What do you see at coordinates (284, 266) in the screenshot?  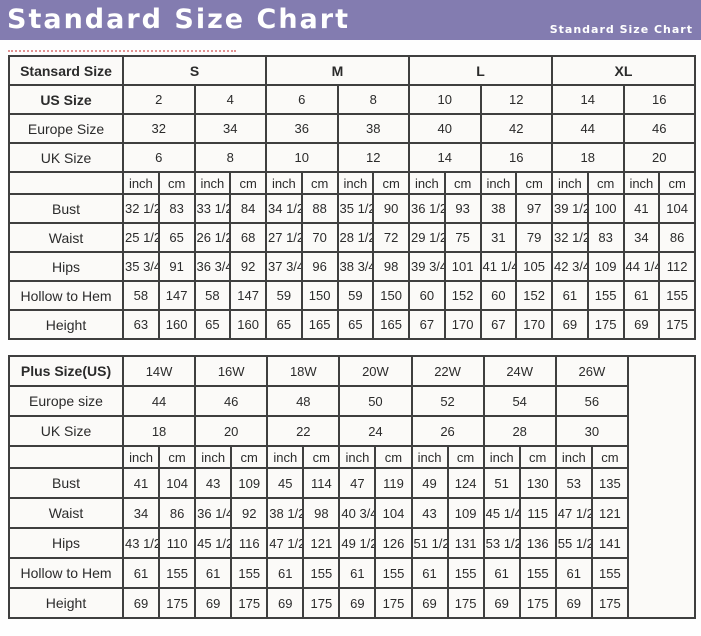 I see `value-cell: 37 3/4` at bounding box center [284, 266].